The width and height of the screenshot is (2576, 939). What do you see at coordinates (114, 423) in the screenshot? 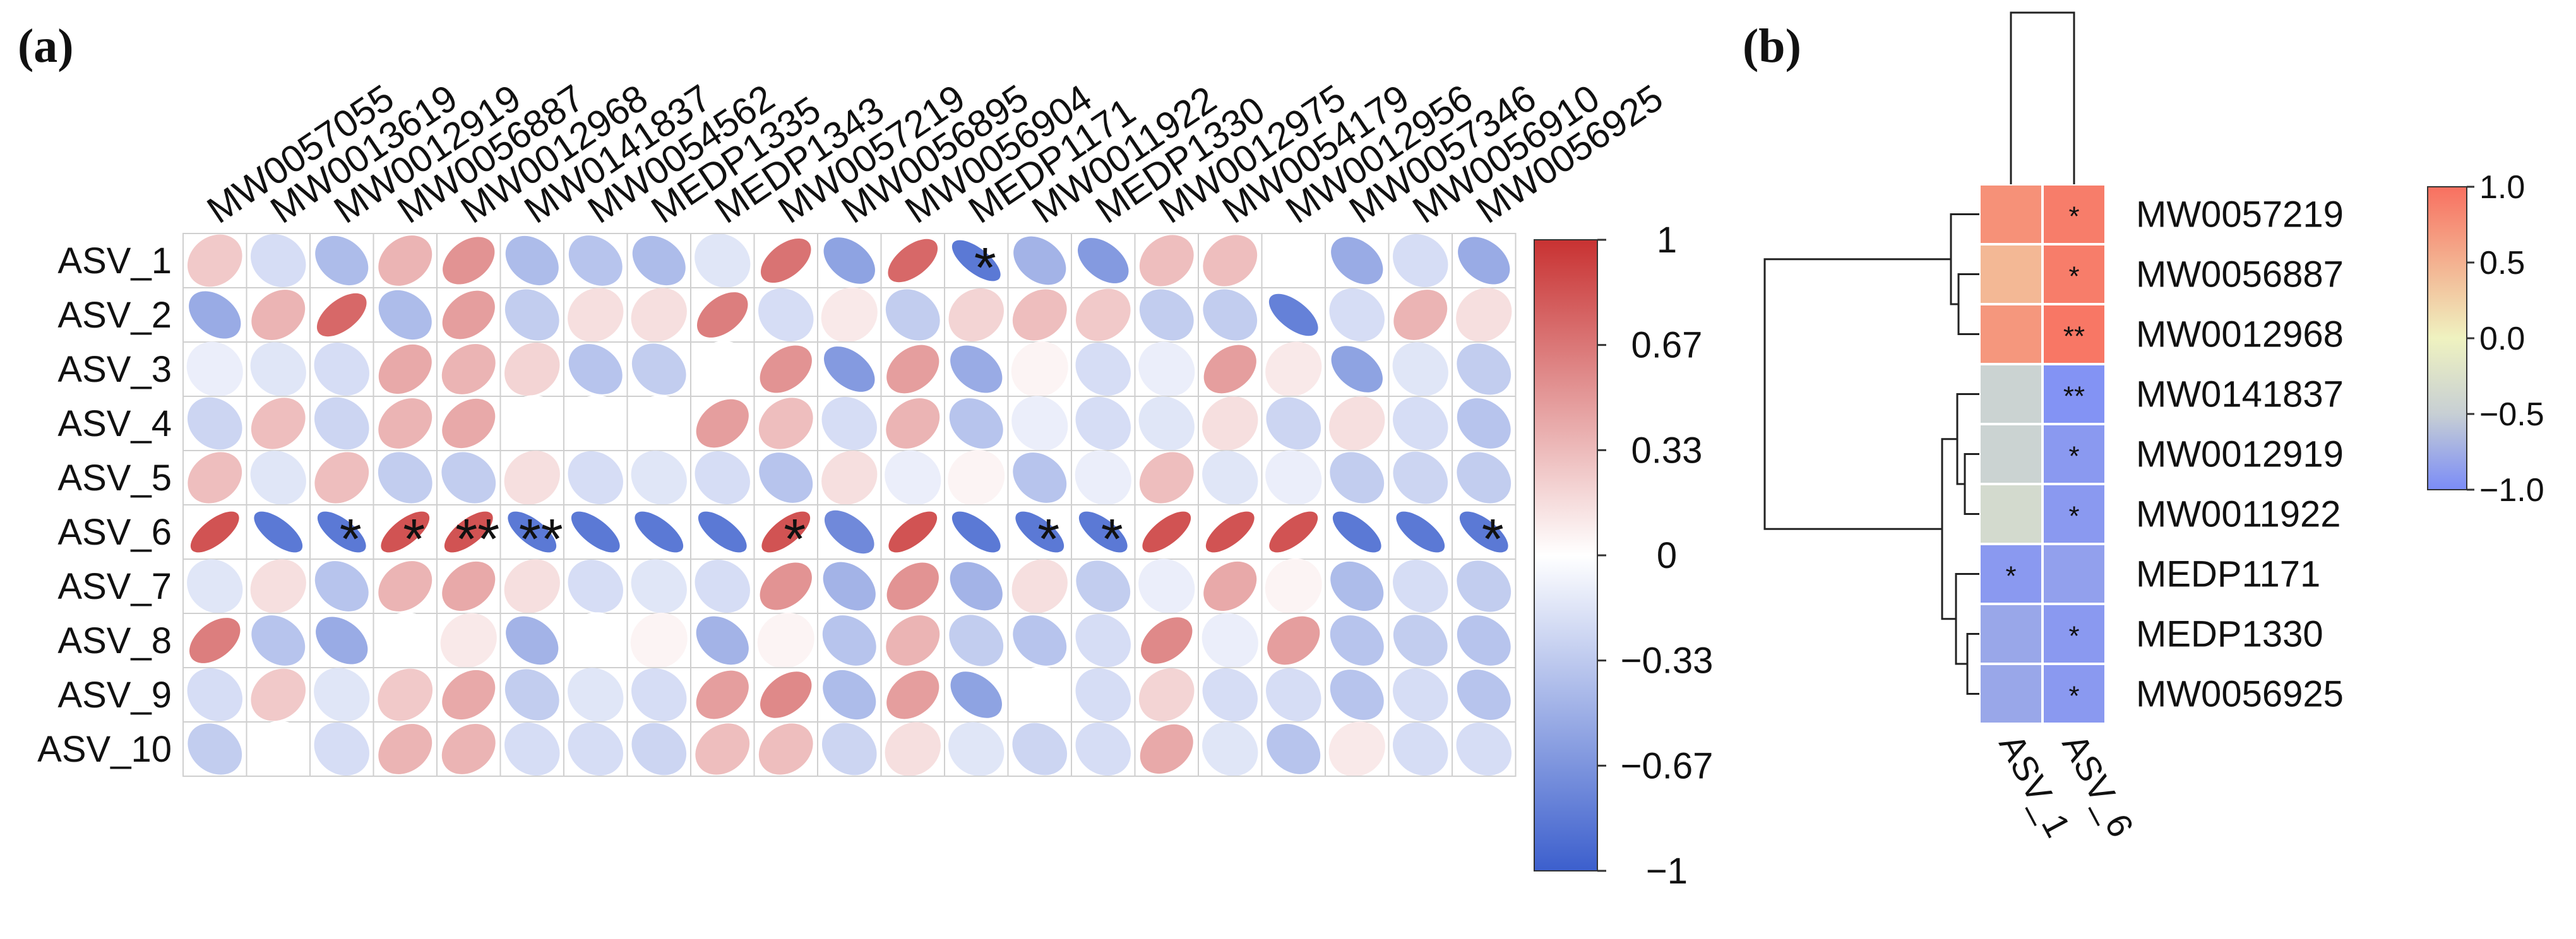
I see `row-label: ASV_4` at bounding box center [114, 423].